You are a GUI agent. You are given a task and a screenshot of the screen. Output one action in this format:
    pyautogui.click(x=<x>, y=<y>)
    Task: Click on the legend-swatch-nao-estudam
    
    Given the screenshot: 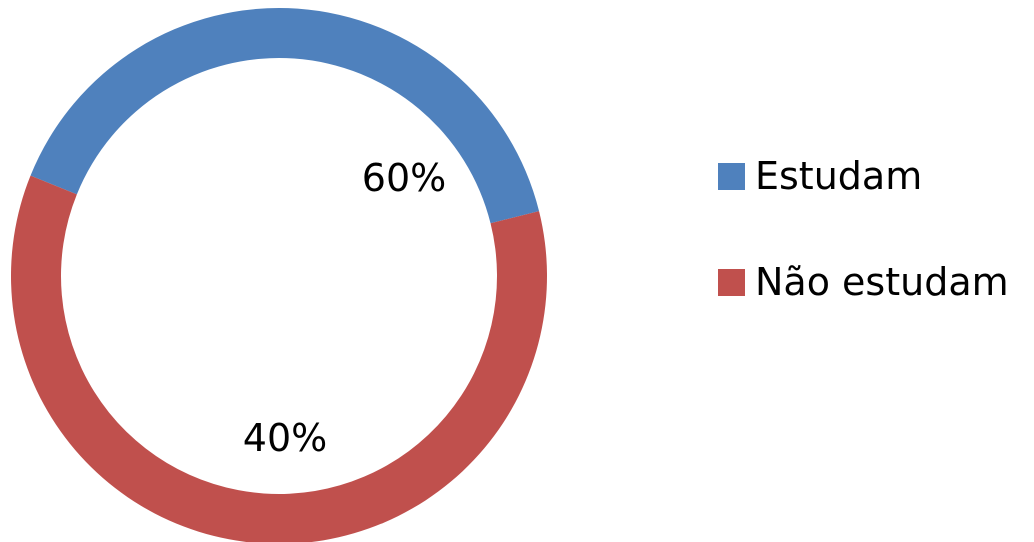 What is the action you would take?
    pyautogui.click(x=731, y=282)
    